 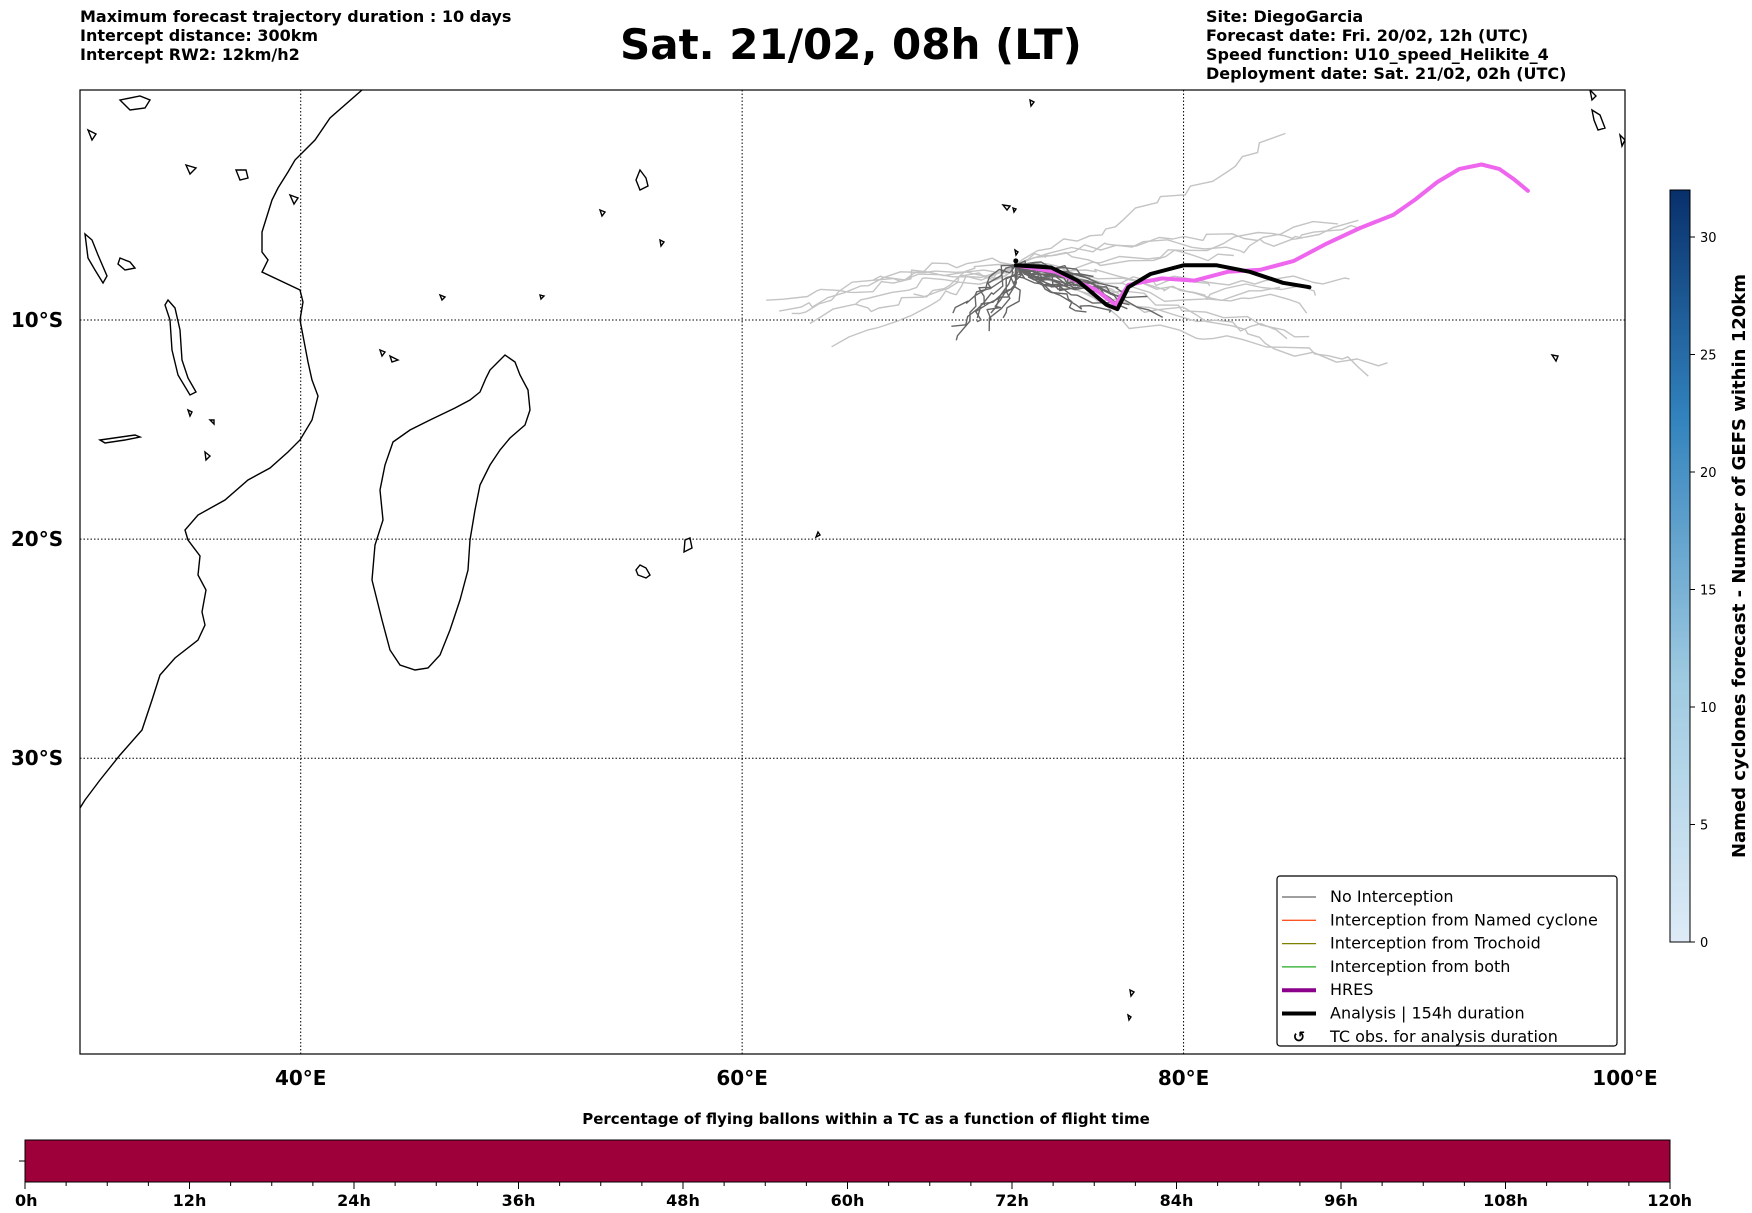 What do you see at coordinates (1341, 1200) in the screenshot?
I see `timebar-tick-label: 96h` at bounding box center [1341, 1200].